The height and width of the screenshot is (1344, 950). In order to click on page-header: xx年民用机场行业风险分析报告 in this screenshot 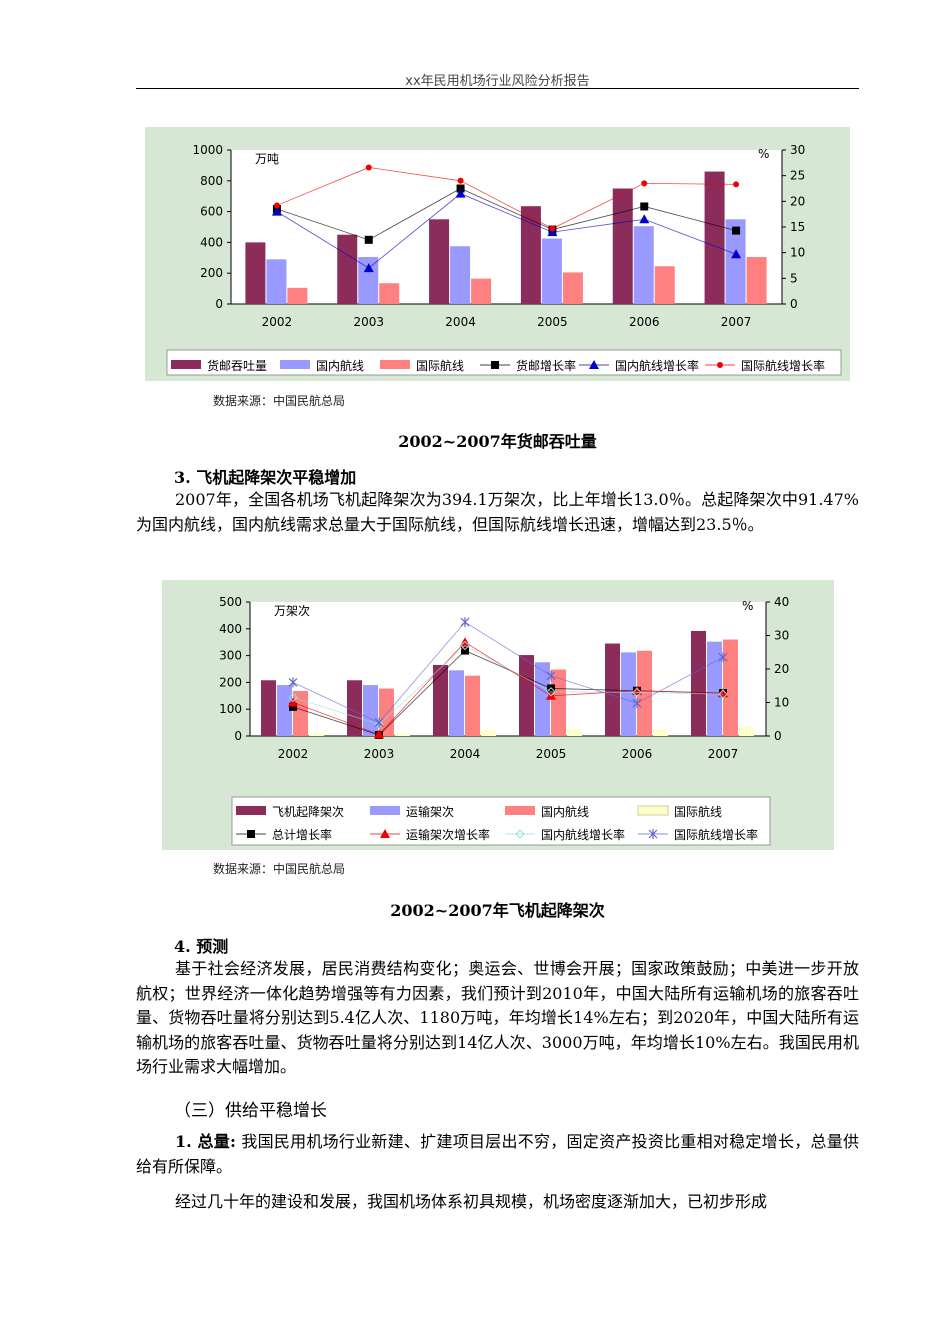, I will do `click(497, 81)`.